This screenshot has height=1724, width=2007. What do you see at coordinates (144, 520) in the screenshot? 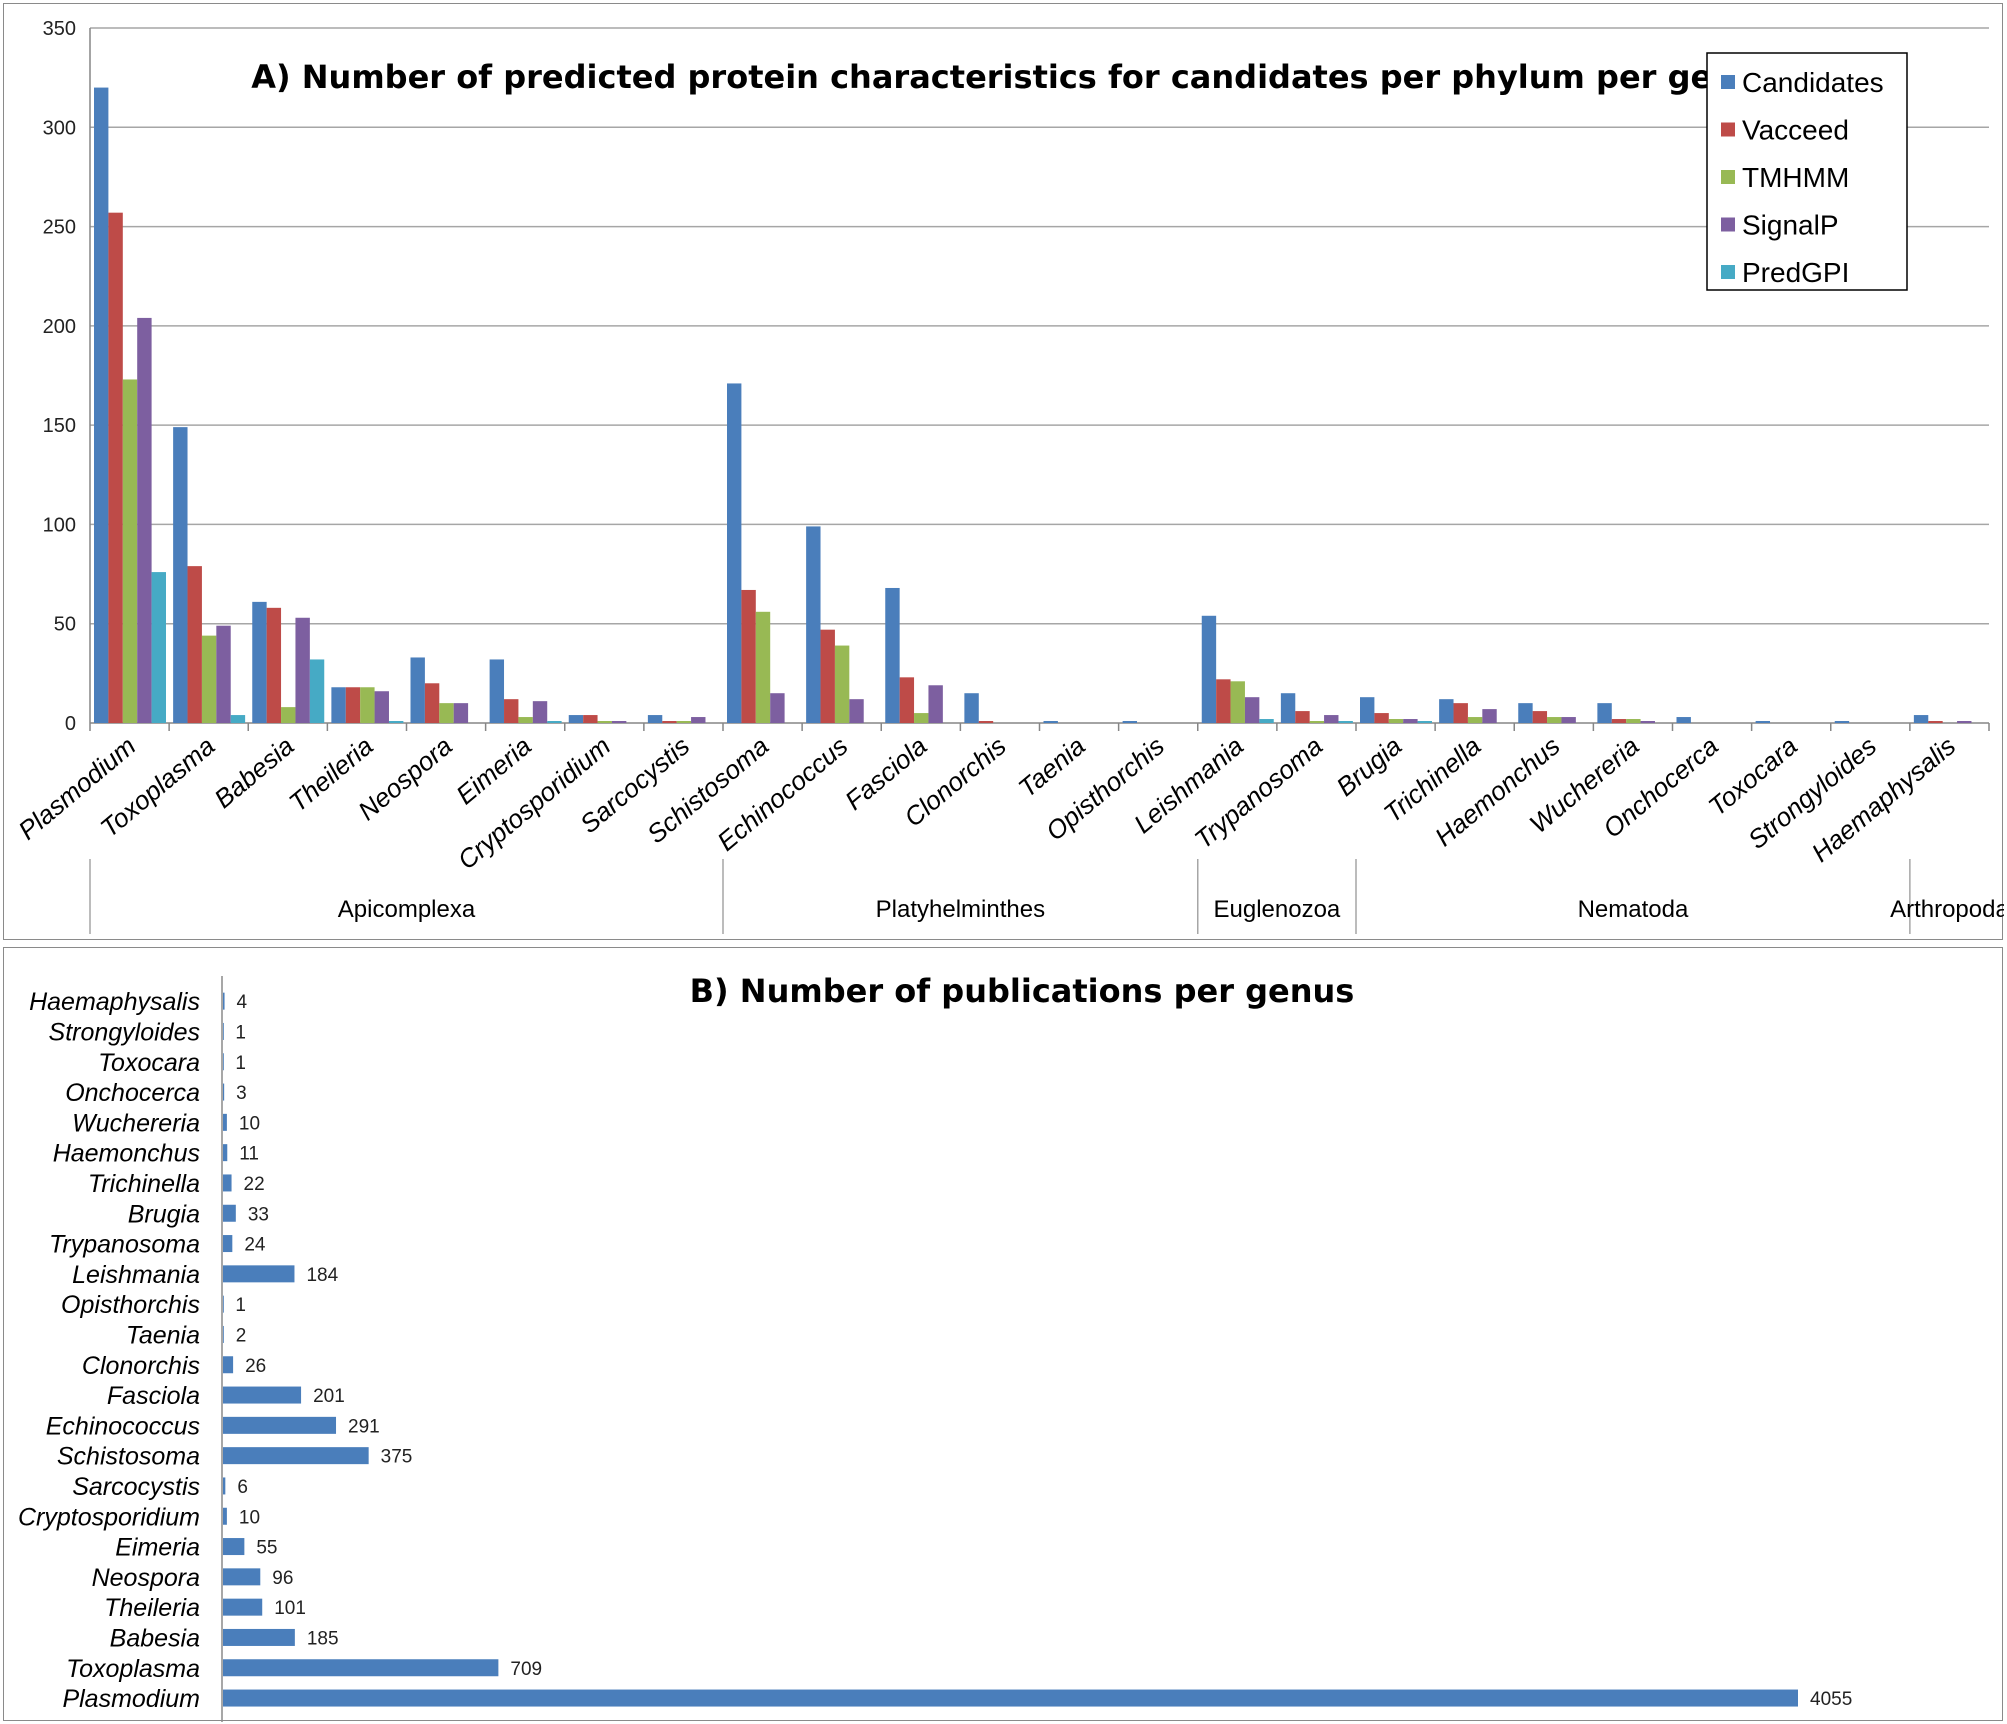
I see `bar-signalp-plasmodium` at bounding box center [144, 520].